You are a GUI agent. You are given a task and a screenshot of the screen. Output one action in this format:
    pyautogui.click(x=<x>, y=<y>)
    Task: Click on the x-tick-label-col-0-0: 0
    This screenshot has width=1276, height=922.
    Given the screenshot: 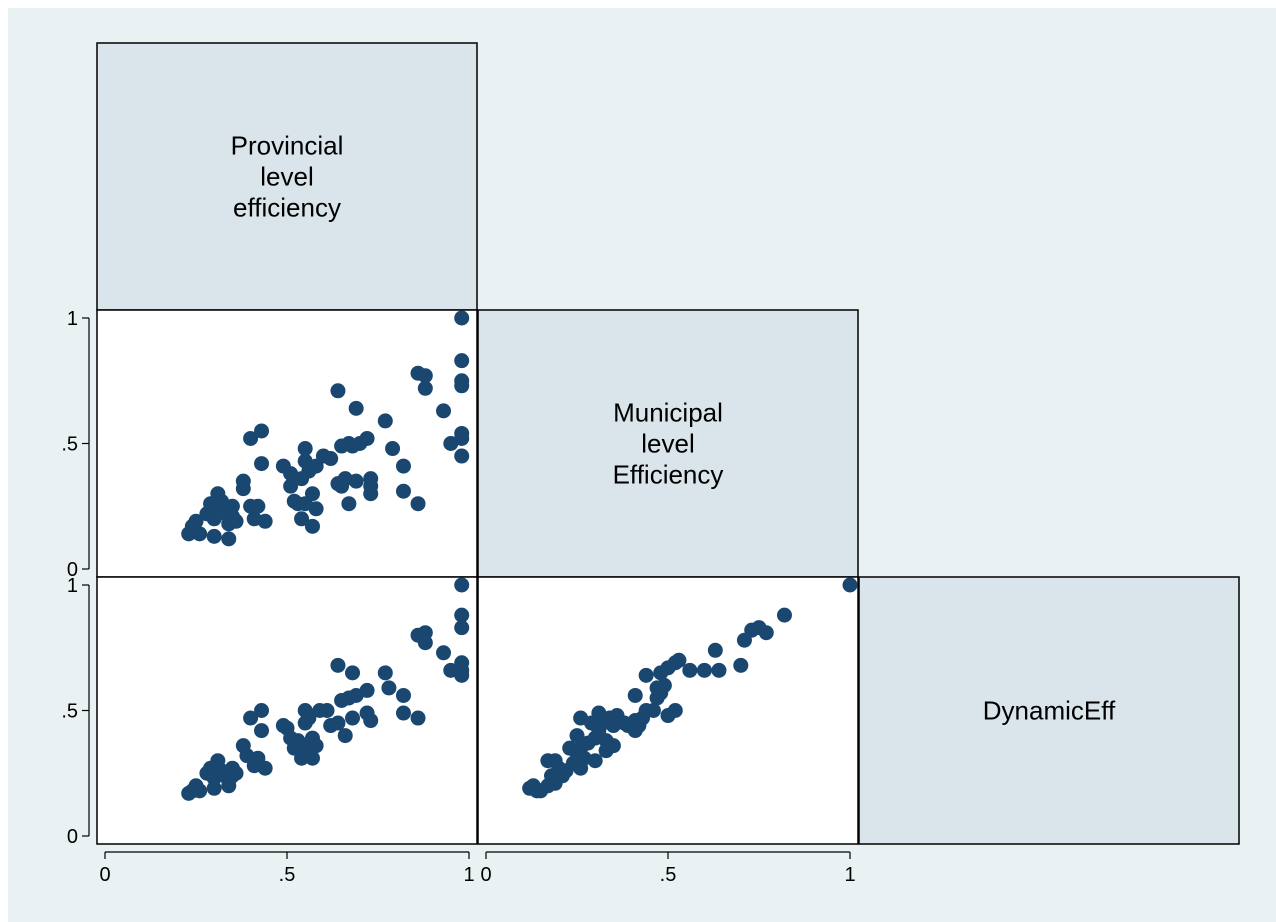 What is the action you would take?
    pyautogui.click(x=104, y=875)
    